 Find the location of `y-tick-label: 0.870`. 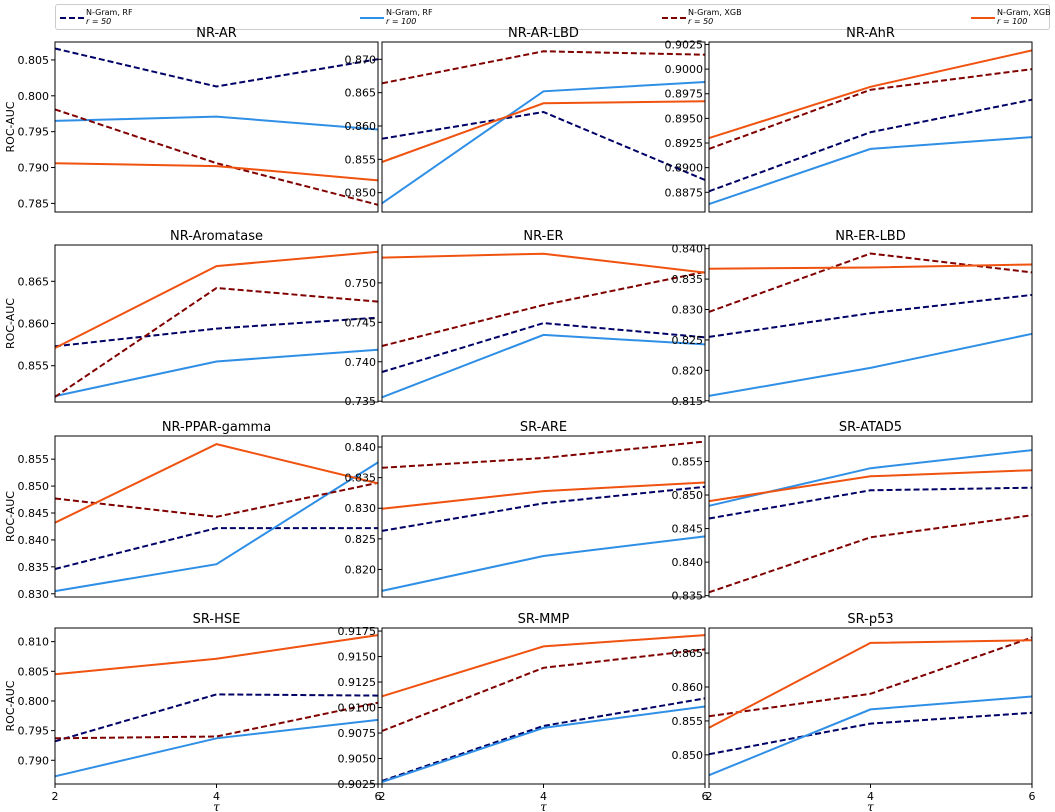

y-tick-label: 0.870 is located at coordinates (361, 59).